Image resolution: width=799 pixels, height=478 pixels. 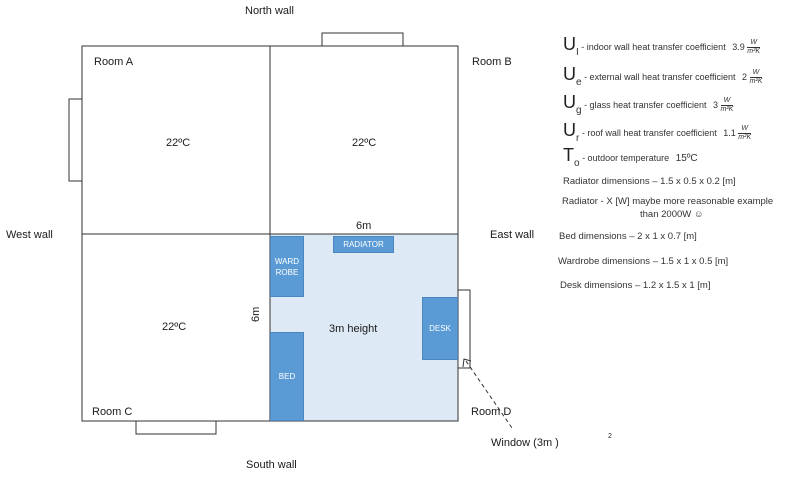 What do you see at coordinates (568, 155) in the screenshot?
I see `legend-to-symbol: T` at bounding box center [568, 155].